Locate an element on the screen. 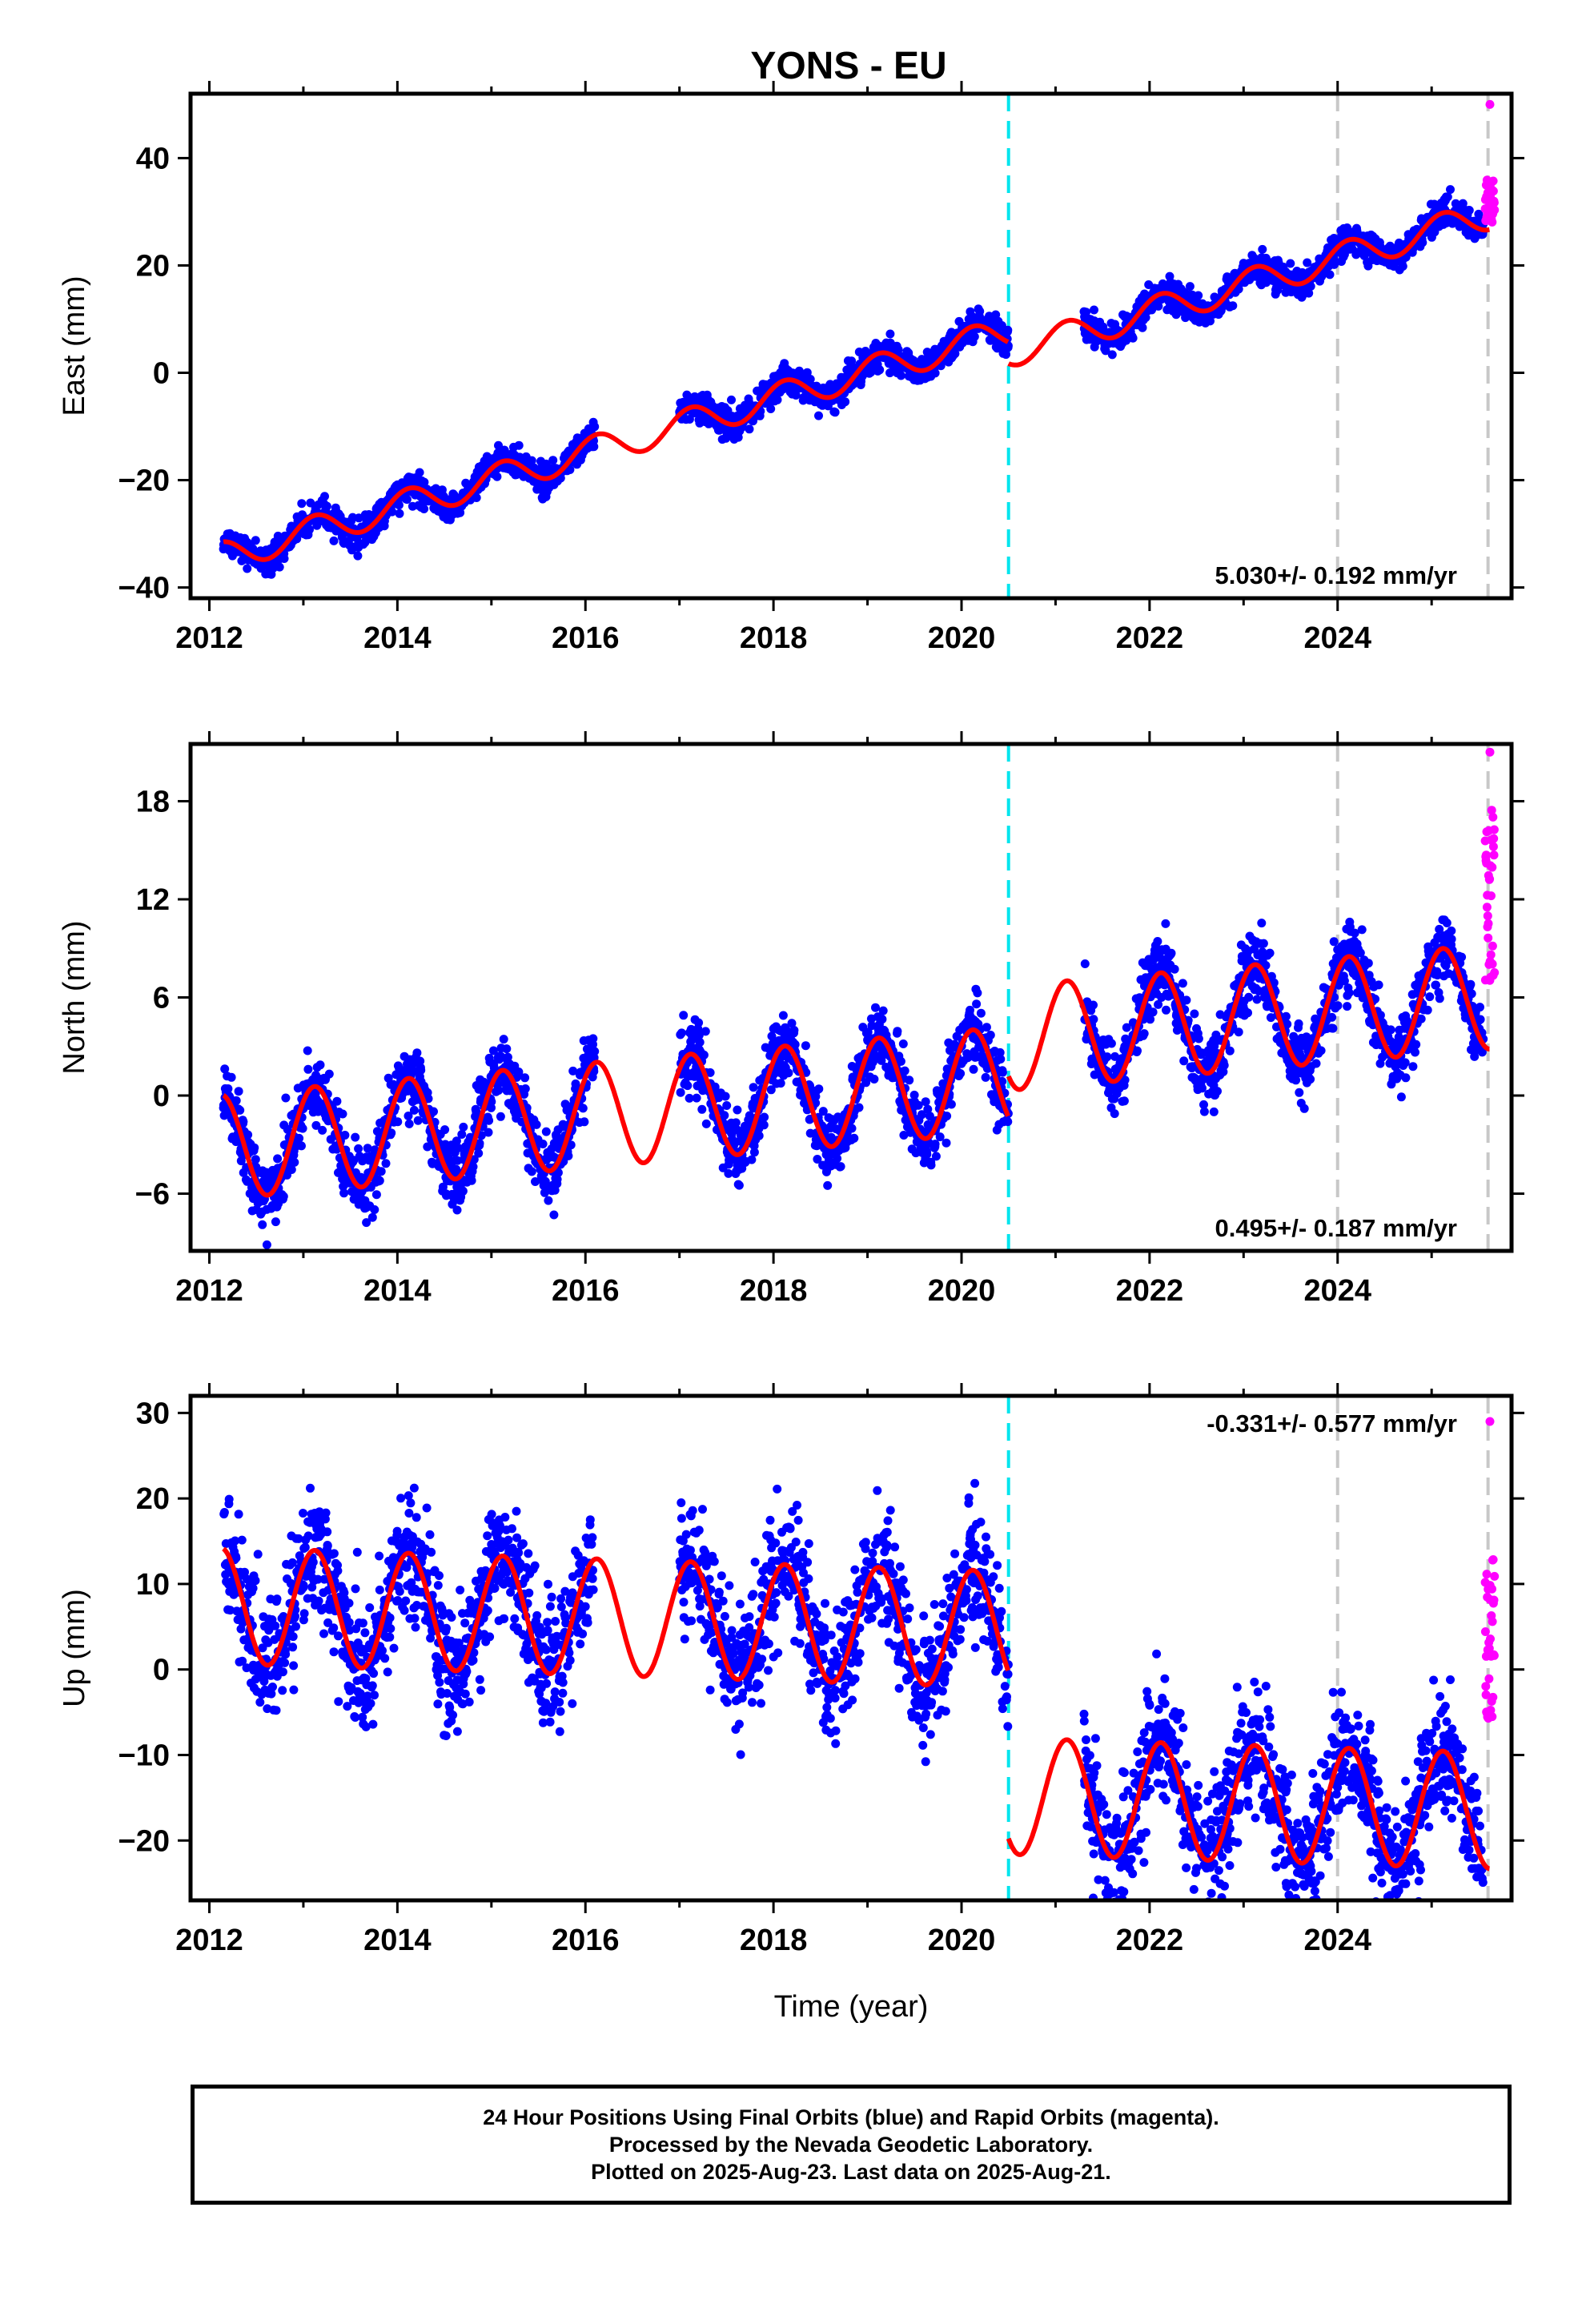 The height and width of the screenshot is (2324, 1582). x-tick-label: 2020 is located at coordinates (962, 638).